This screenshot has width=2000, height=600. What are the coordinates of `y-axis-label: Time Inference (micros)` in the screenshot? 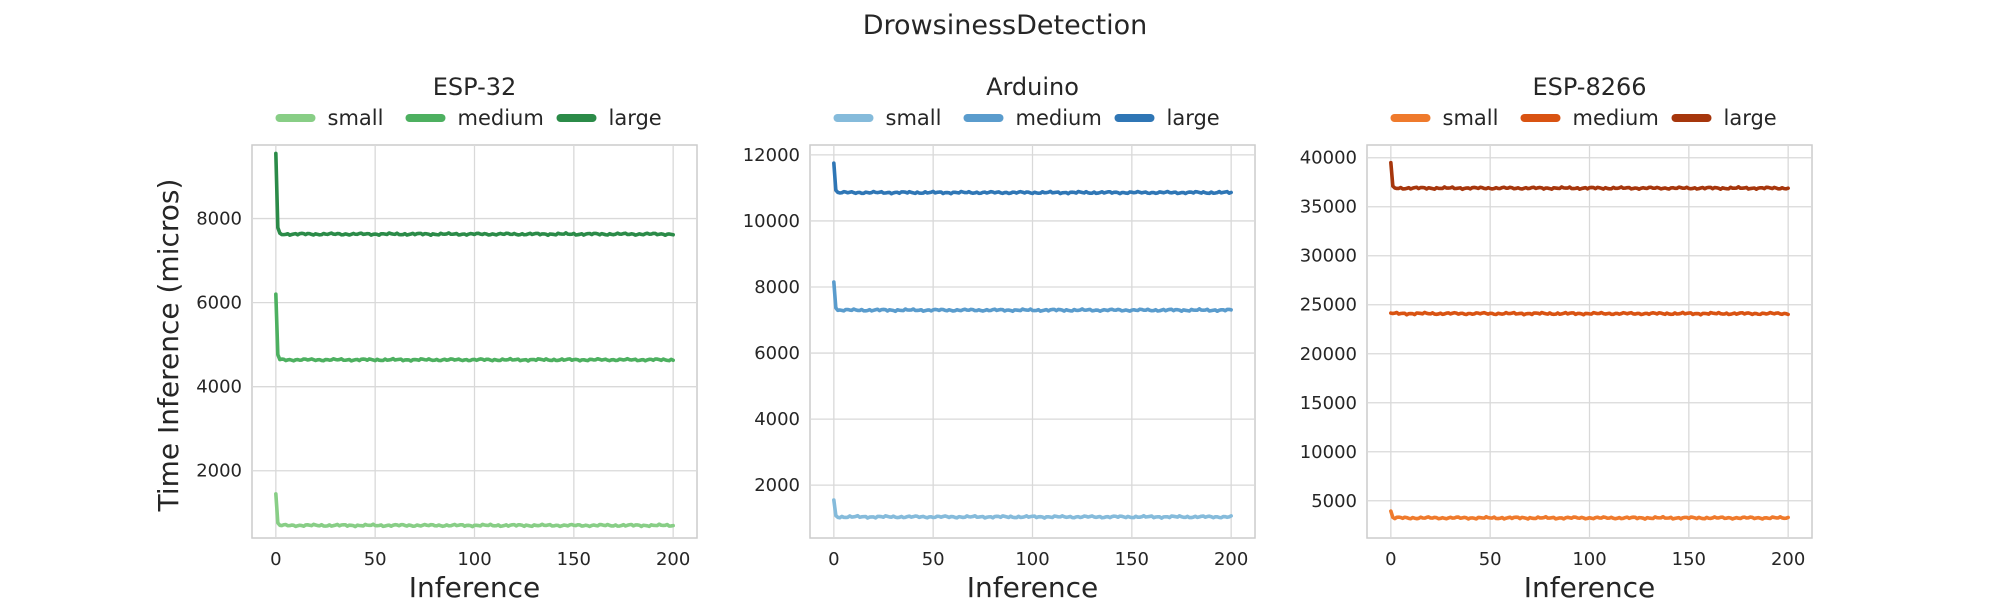 It's located at (168, 346).